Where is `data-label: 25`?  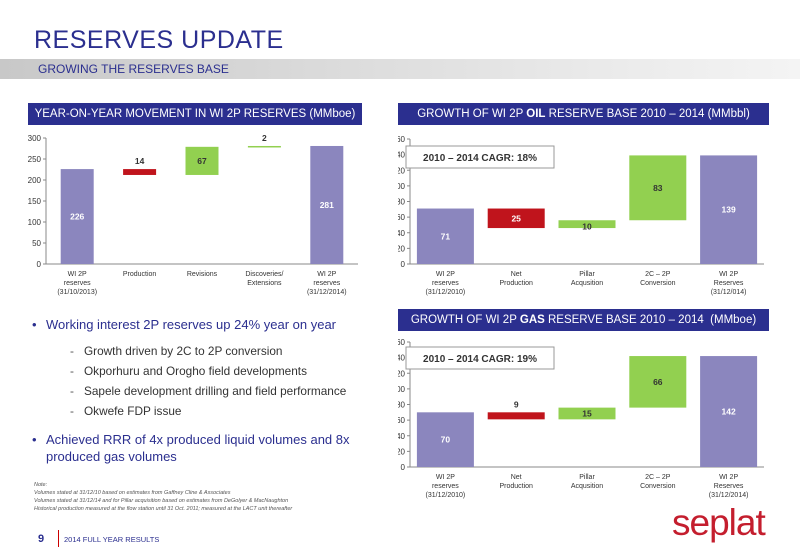
data-label: 25 is located at coordinates (516, 218).